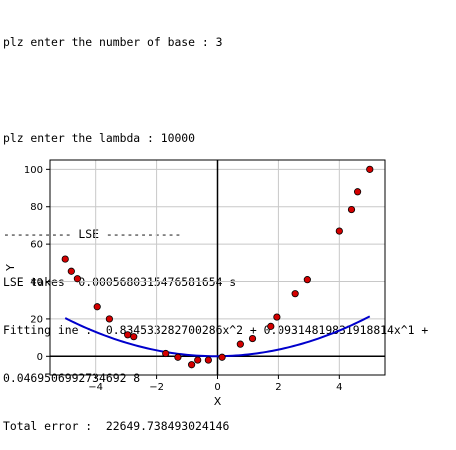 The width and height of the screenshot is (456, 450). I want to click on console-line-base-prompt: plz enter the number of base : 3, so click(113, 42).